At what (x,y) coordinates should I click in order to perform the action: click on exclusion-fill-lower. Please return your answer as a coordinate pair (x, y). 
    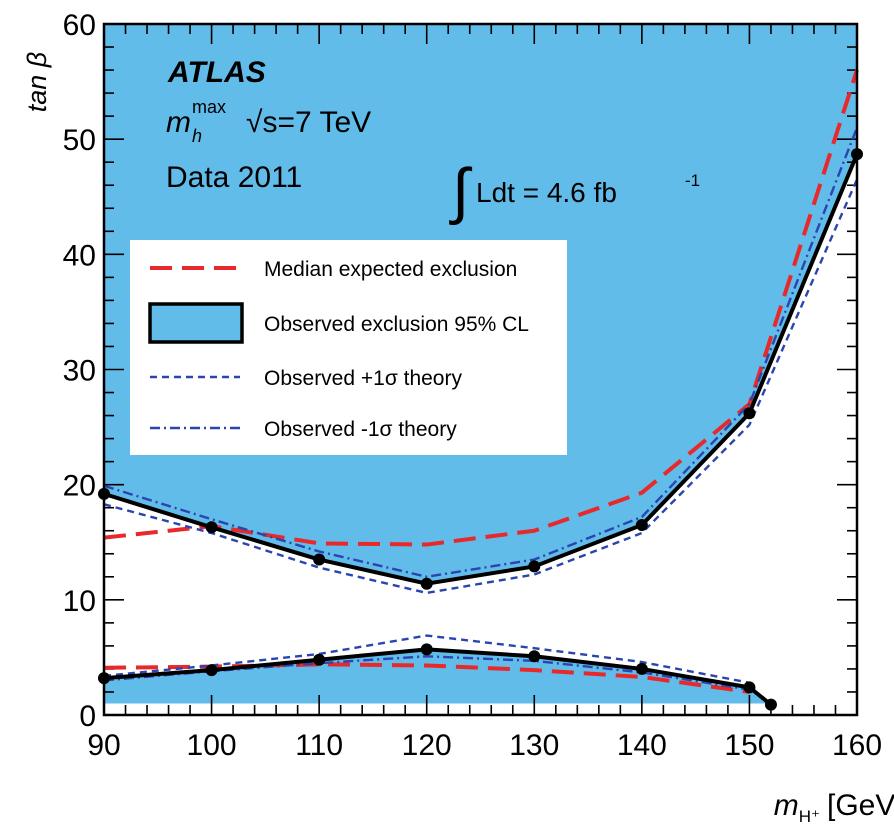
    Looking at the image, I should click on (437, 677).